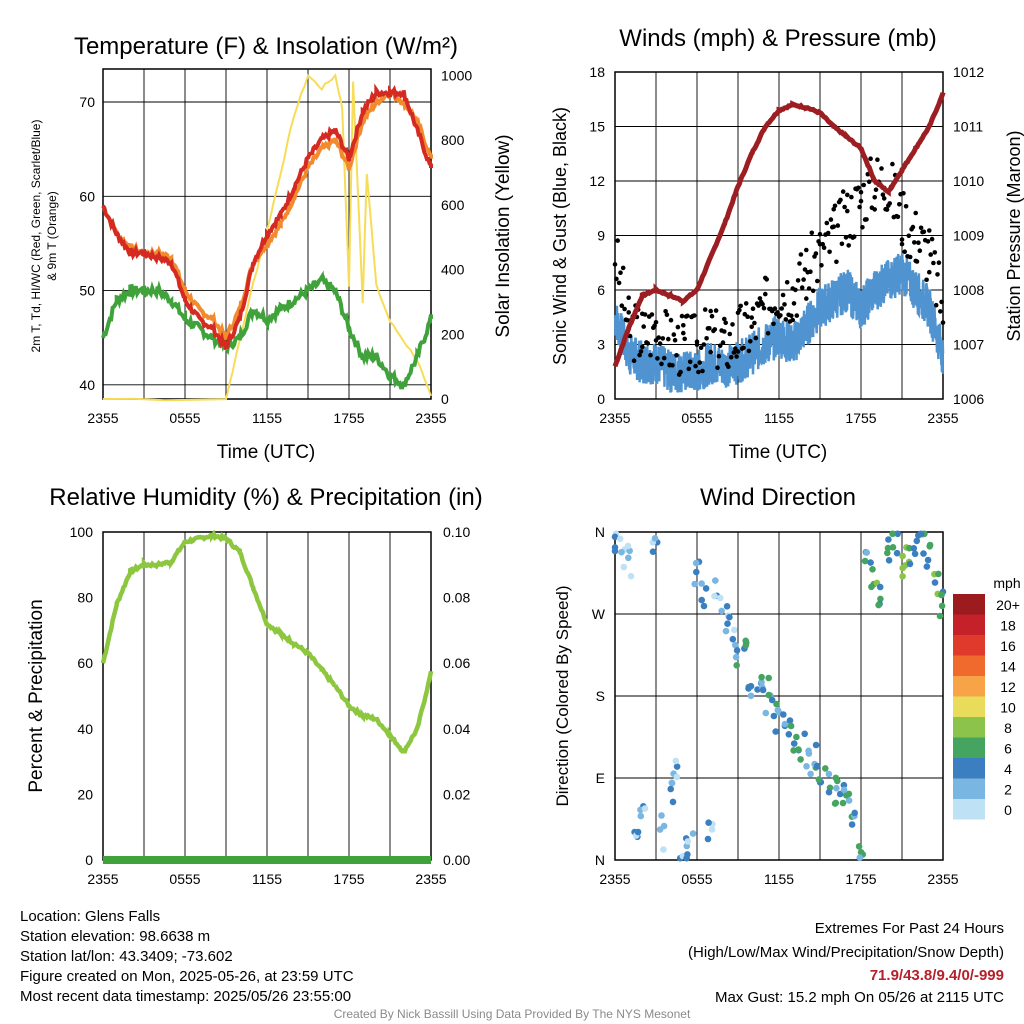 This screenshot has width=1024, height=1024. What do you see at coordinates (115, 936) in the screenshot?
I see `elevation-text: Station elevation: 98.6638 m` at bounding box center [115, 936].